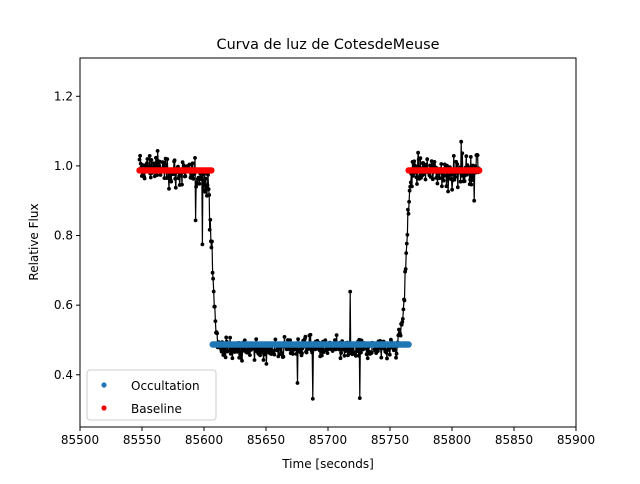 The width and height of the screenshot is (640, 484). What do you see at coordinates (266, 440) in the screenshot?
I see `x-tick-label: 85650` at bounding box center [266, 440].